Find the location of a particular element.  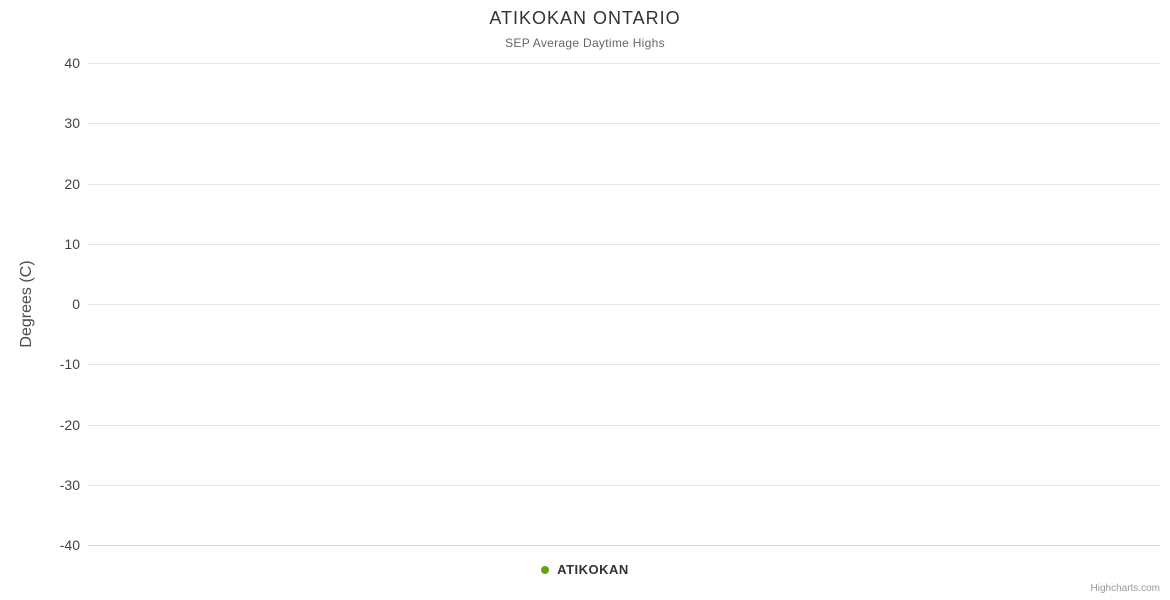

series-marker-icon is located at coordinates (545, 569).